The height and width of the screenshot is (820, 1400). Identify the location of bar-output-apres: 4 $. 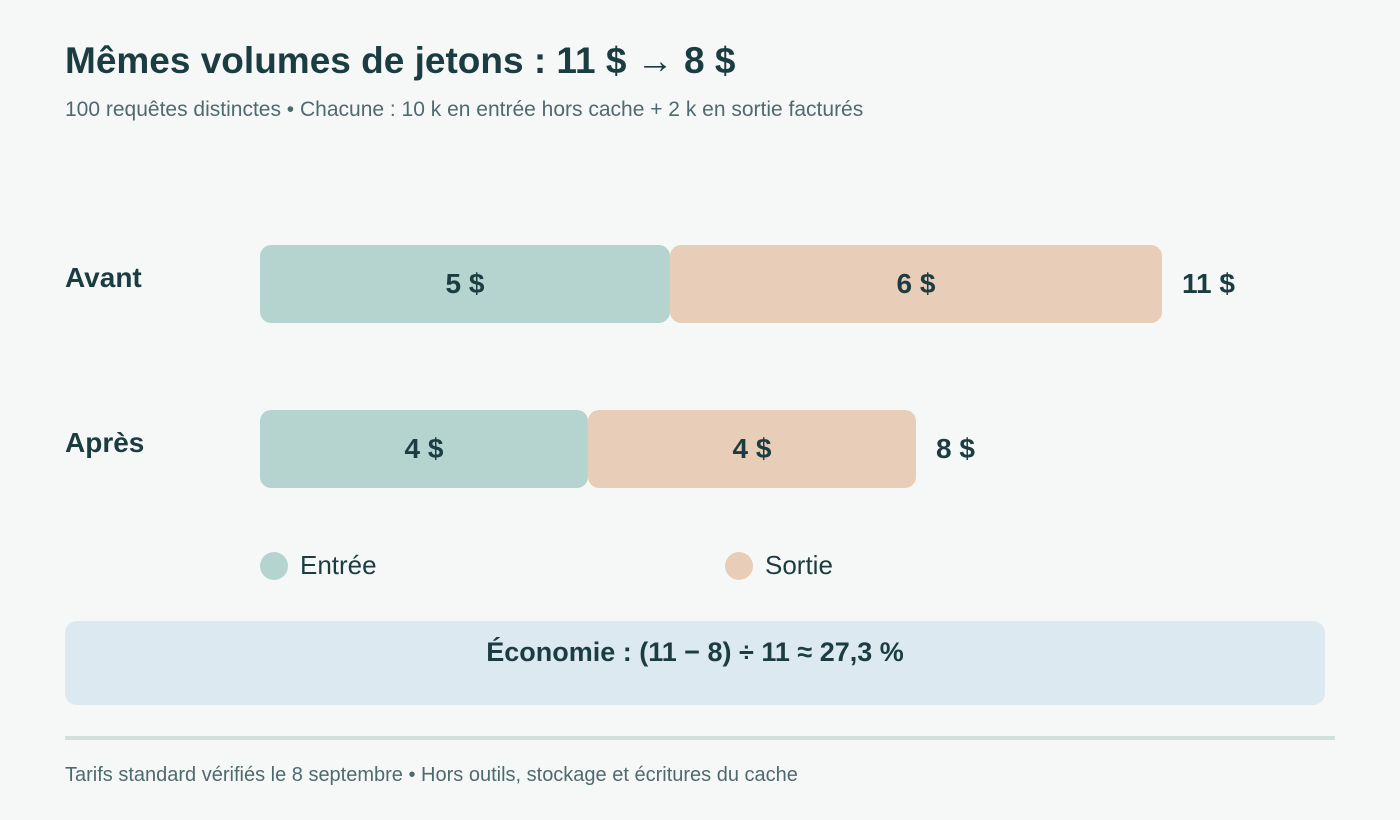
(752, 449).